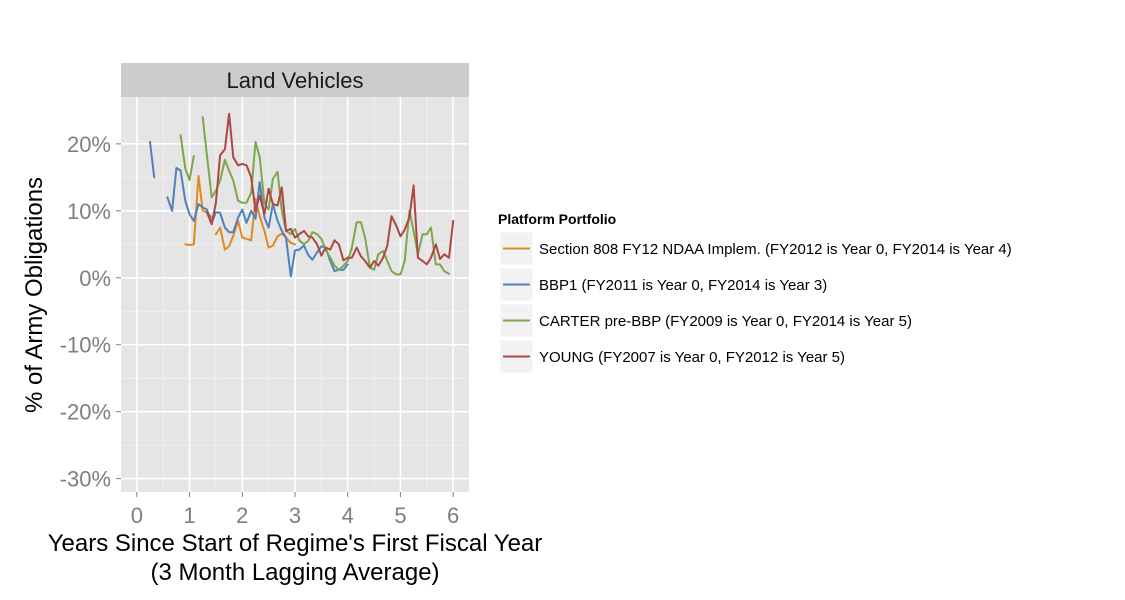  I want to click on y-axis-title: % of Army Obligations, so click(34, 295).